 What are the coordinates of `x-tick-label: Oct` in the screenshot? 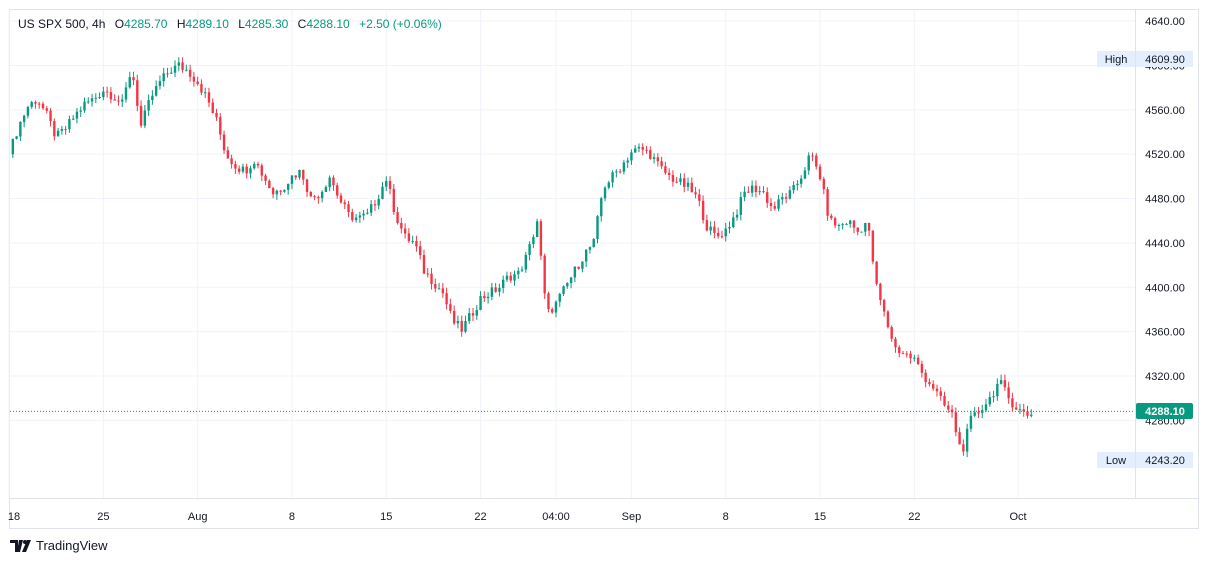 It's located at (1018, 517).